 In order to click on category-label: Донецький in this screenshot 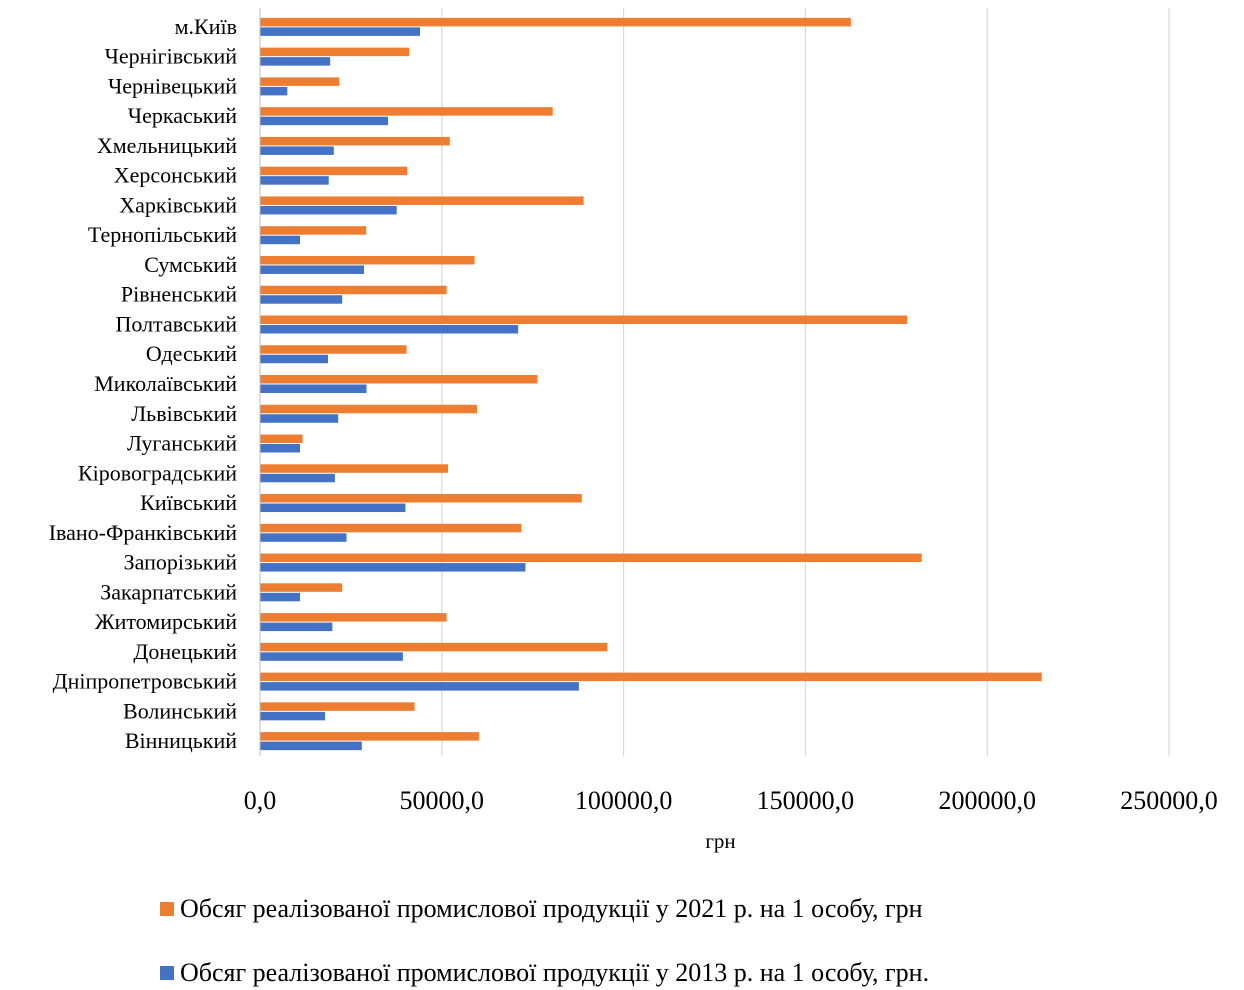, I will do `click(185, 651)`.